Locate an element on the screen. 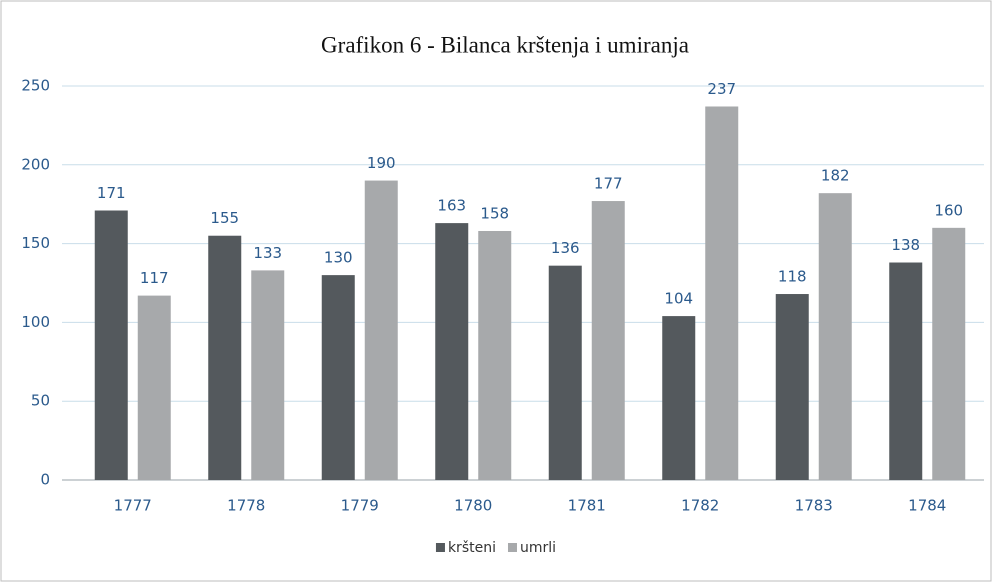  data-label: 104 is located at coordinates (678, 299).